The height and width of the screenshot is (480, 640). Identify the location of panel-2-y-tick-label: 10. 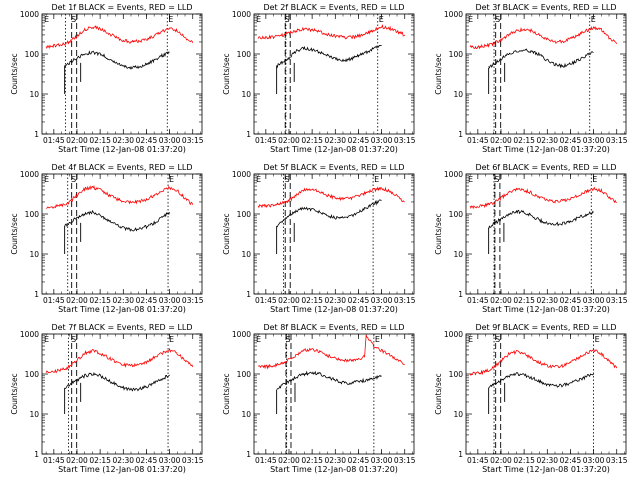
(246, 94).